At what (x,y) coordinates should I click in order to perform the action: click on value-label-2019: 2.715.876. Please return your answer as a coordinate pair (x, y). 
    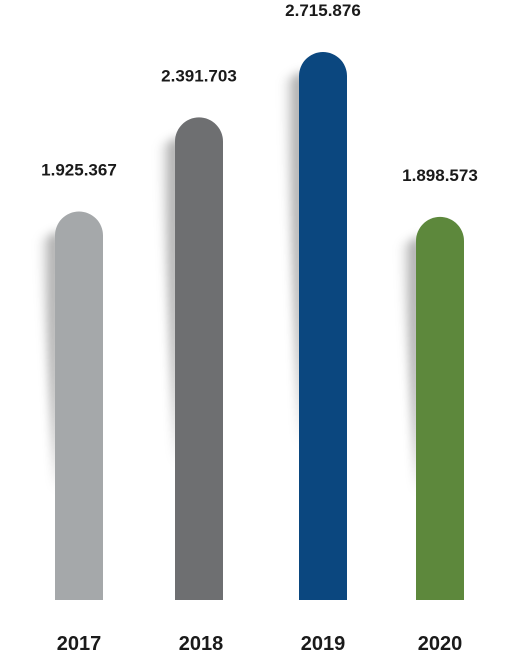
    Looking at the image, I should click on (323, 10).